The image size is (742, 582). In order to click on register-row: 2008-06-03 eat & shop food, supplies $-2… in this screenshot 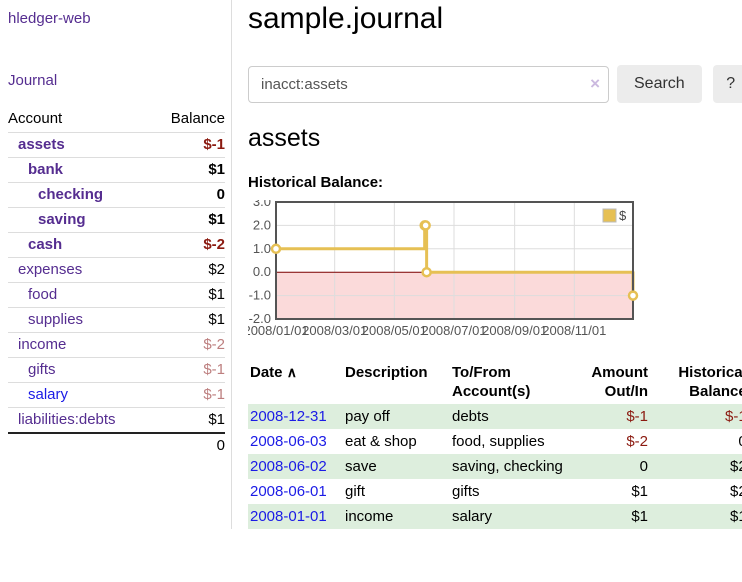, I will do `click(495, 441)`.